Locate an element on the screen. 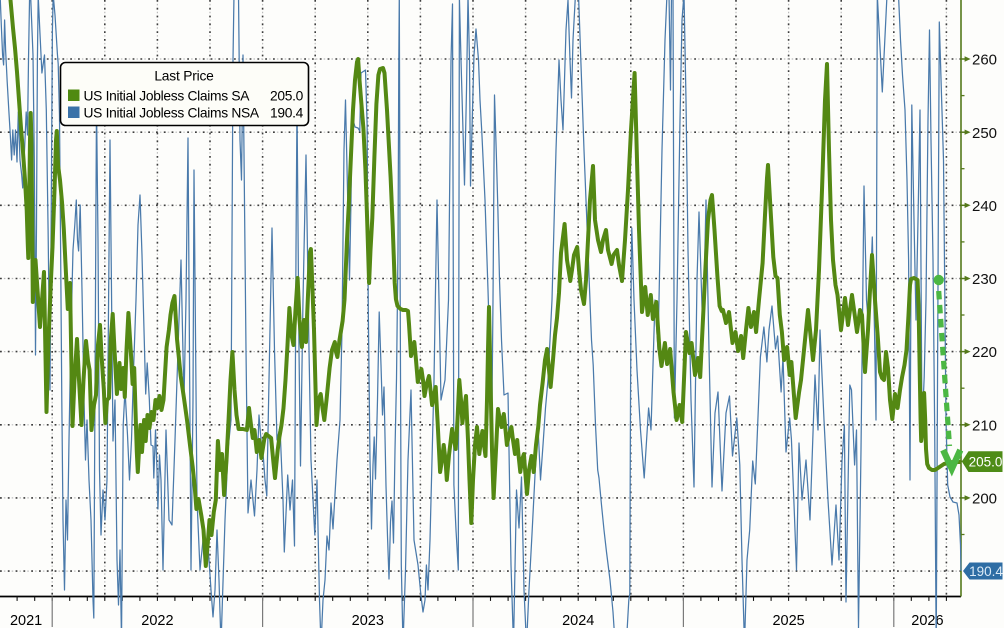 This screenshot has width=1004, height=633. svg-text: Last Price is located at coordinates (184, 76).